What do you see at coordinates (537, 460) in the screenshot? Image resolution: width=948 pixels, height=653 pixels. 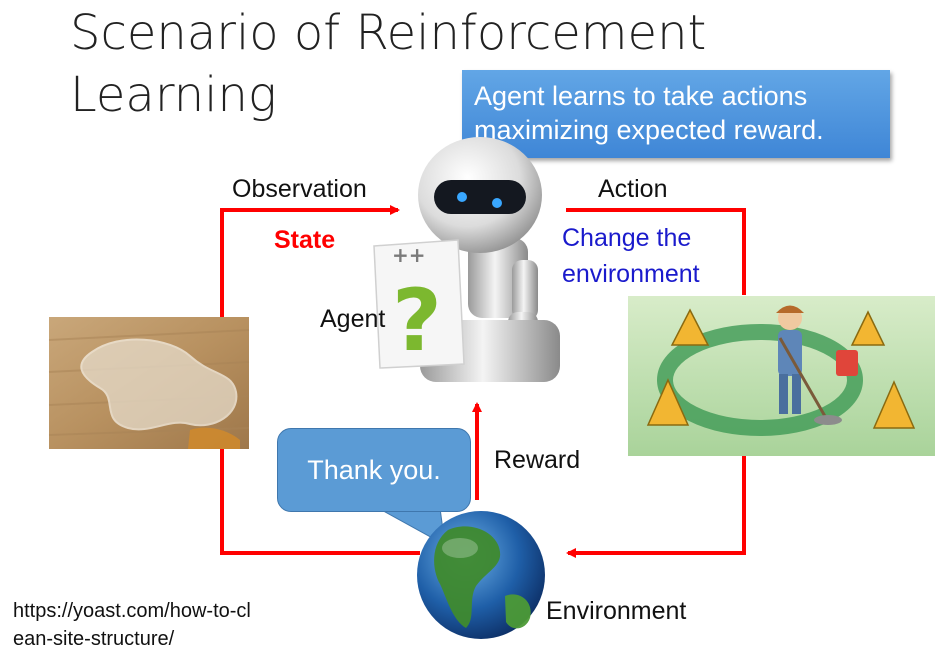 I see `reward-label: Reward` at bounding box center [537, 460].